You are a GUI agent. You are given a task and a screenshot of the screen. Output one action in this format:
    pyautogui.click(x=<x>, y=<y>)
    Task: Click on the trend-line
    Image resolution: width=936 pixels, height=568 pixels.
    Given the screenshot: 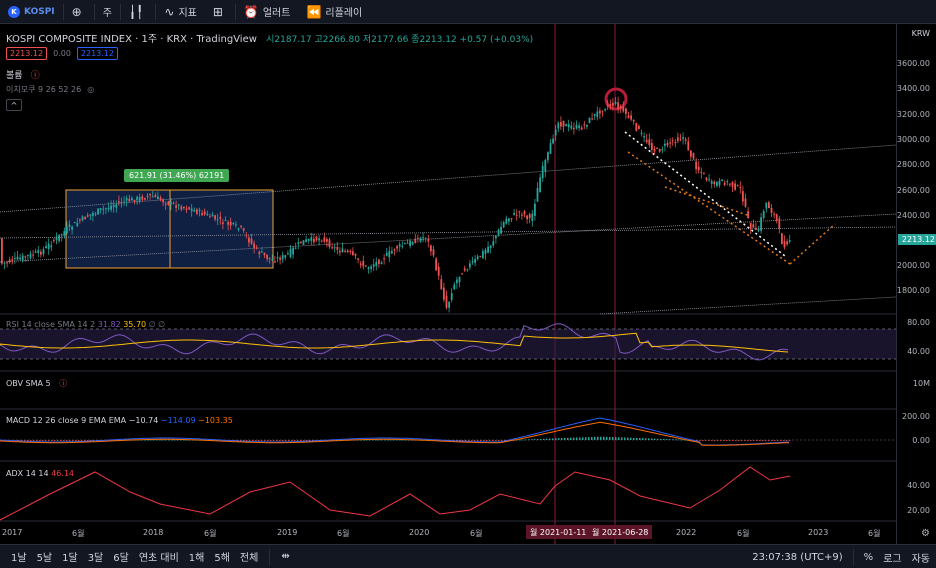 What is the action you would take?
    pyautogui.click(x=747, y=305)
    